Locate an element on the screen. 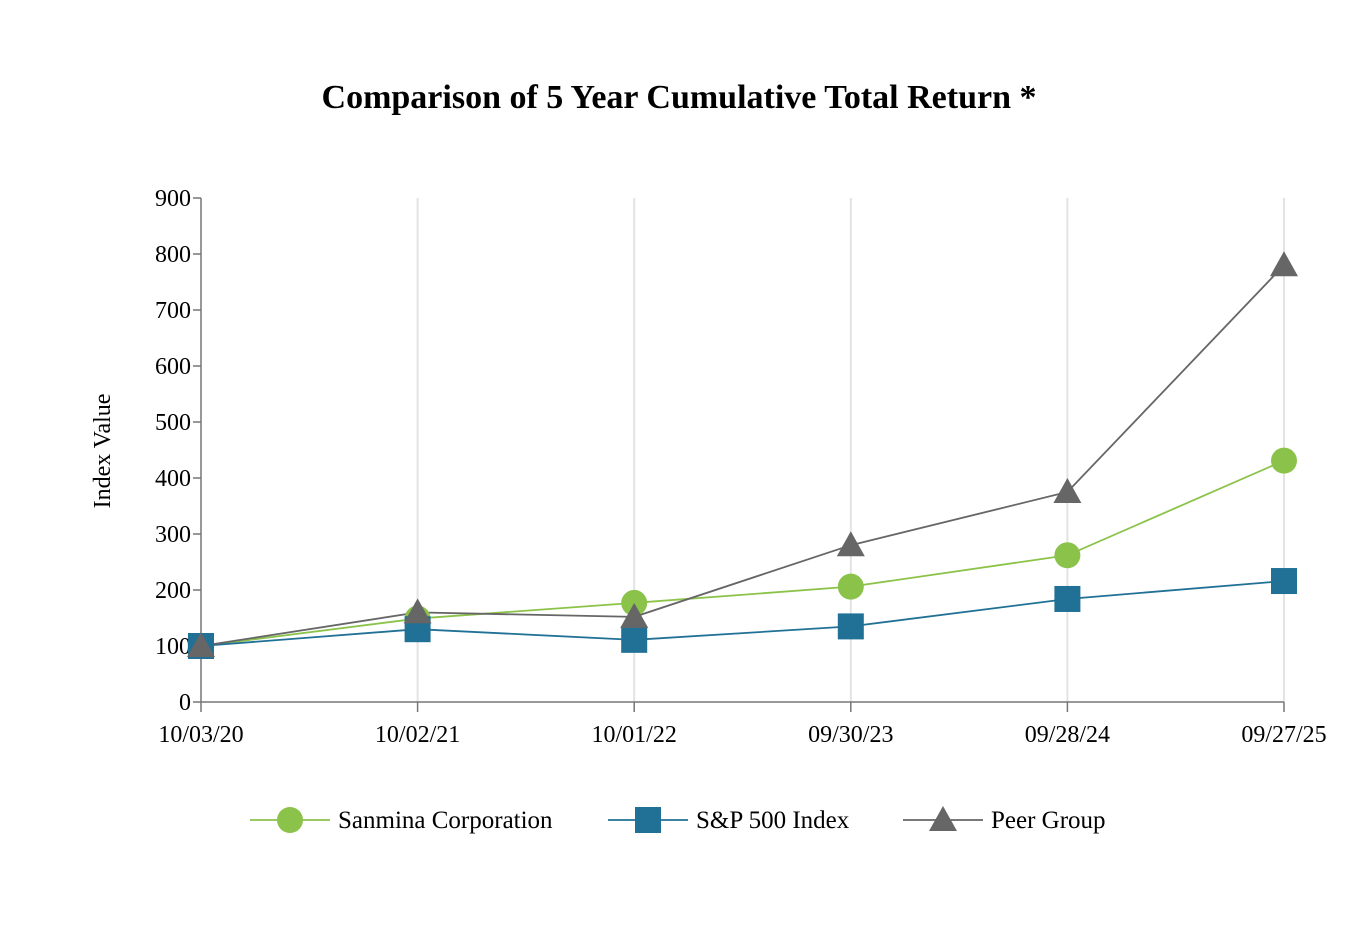  legend-label-sanmina-corporation: Sanmina Corporation is located at coordinates (445, 820).